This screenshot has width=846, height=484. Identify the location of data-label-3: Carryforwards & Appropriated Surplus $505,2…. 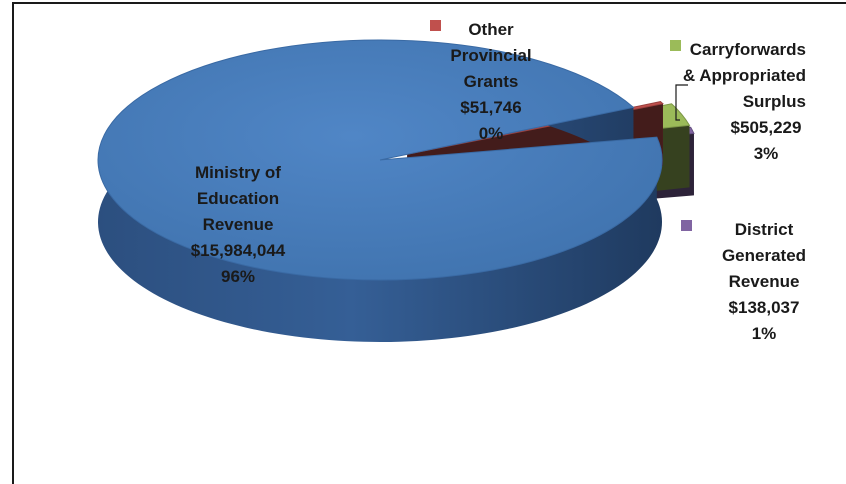
(738, 101).